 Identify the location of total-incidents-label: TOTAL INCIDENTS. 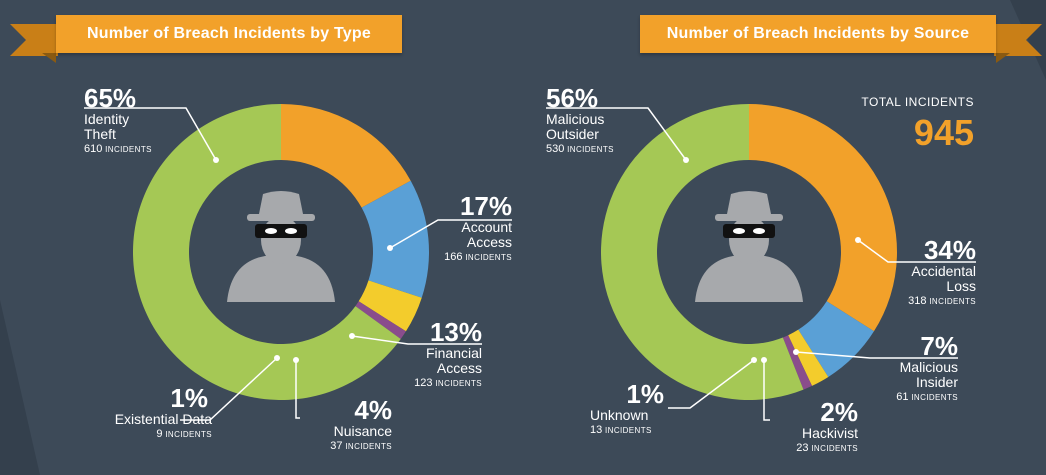
(917, 102).